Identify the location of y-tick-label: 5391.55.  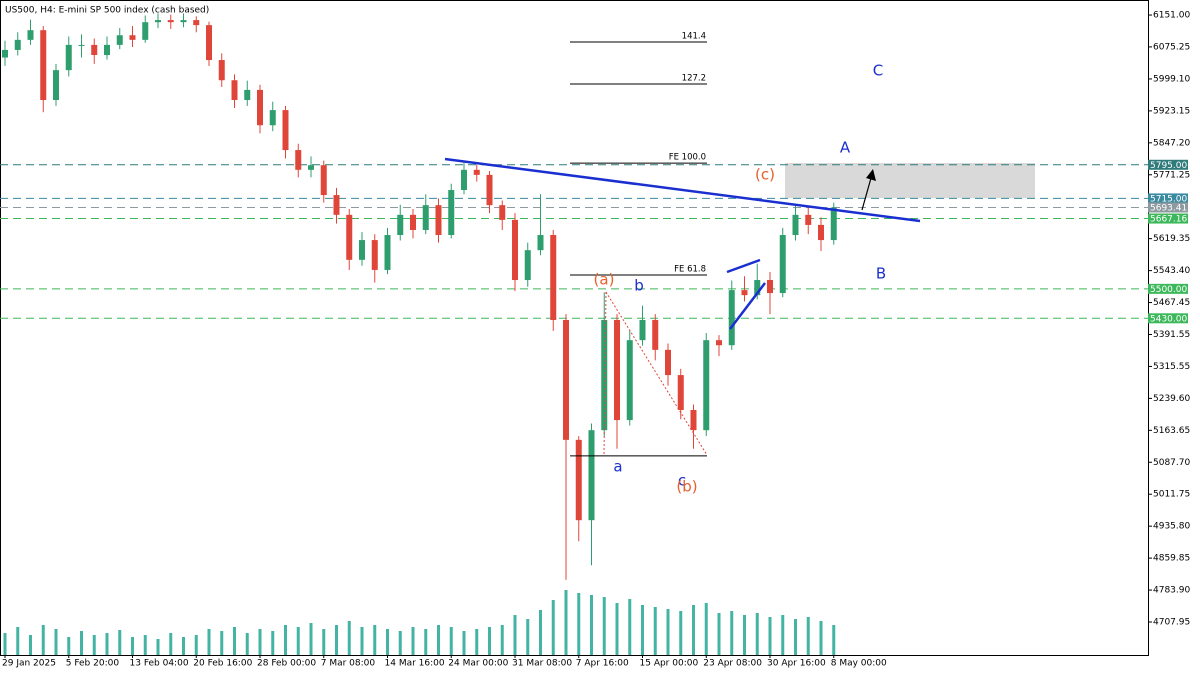
(1171, 335).